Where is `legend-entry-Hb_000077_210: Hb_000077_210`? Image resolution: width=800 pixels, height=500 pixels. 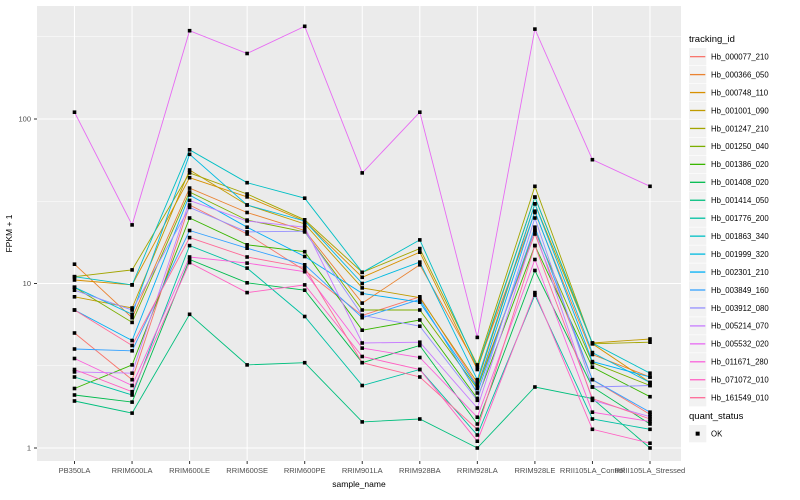 legend-entry-Hb_000077_210: Hb_000077_210 is located at coordinates (740, 56).